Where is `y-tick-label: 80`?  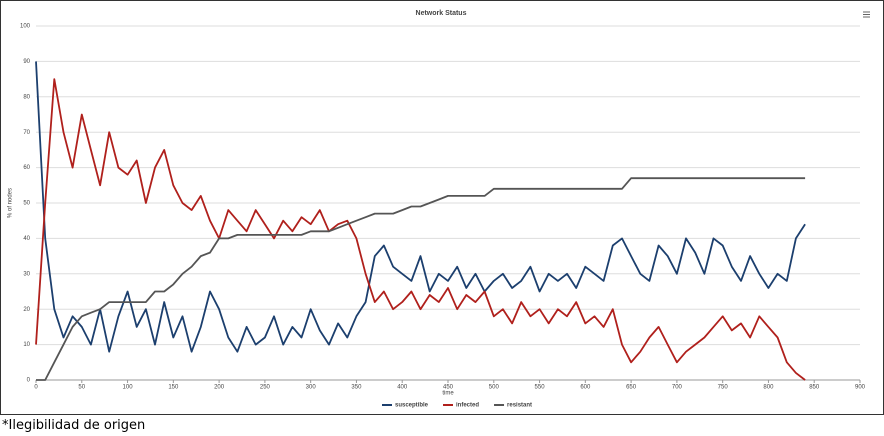 y-tick-label: 80 is located at coordinates (26, 97).